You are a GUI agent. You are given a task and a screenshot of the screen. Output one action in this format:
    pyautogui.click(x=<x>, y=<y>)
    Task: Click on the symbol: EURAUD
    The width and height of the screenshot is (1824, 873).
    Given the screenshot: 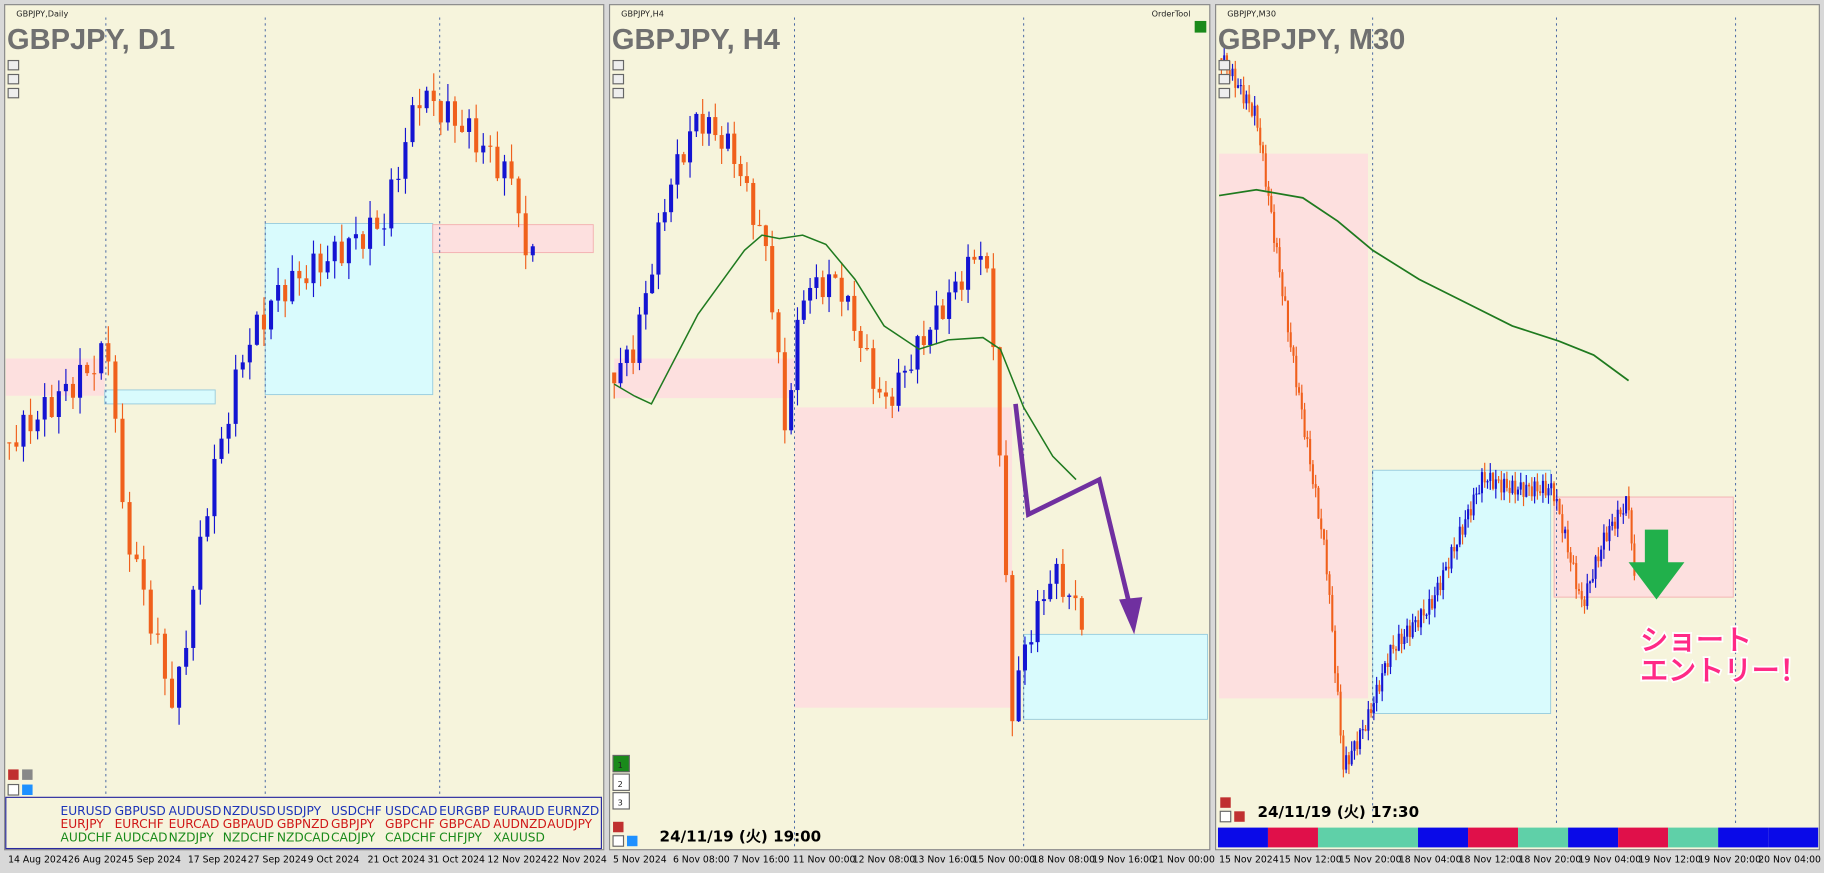 What is the action you would take?
    pyautogui.click(x=518, y=811)
    